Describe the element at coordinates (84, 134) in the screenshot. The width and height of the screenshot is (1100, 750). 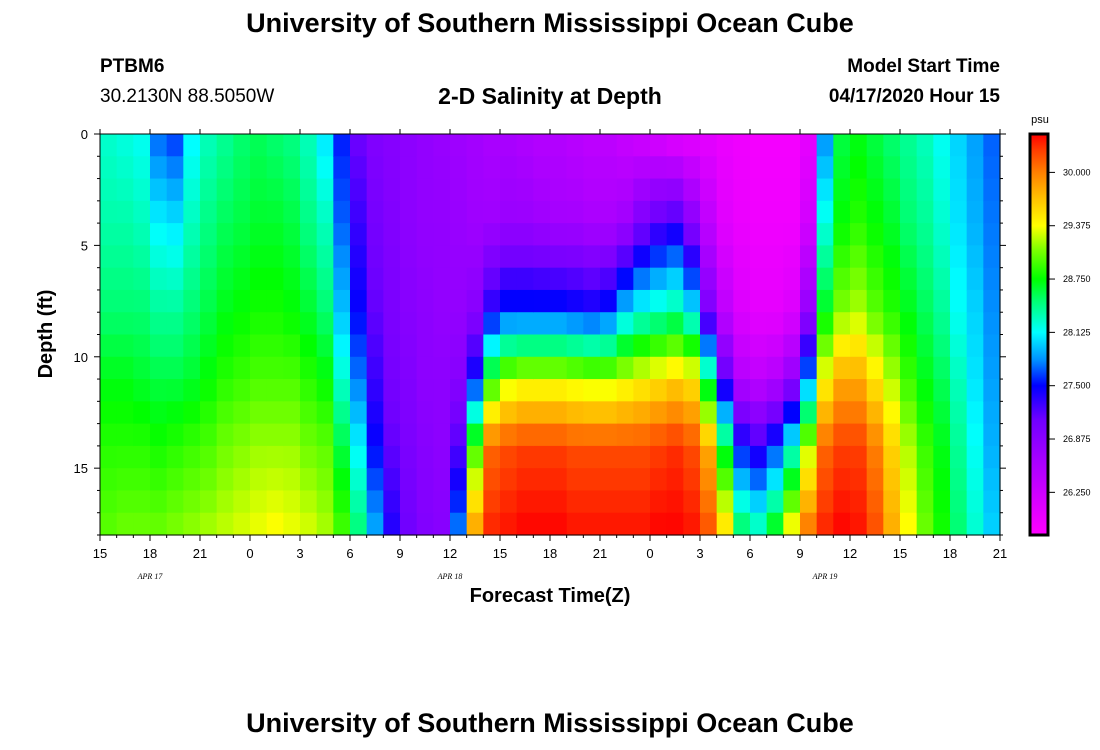
I see `y-tick-label: 0` at that location.